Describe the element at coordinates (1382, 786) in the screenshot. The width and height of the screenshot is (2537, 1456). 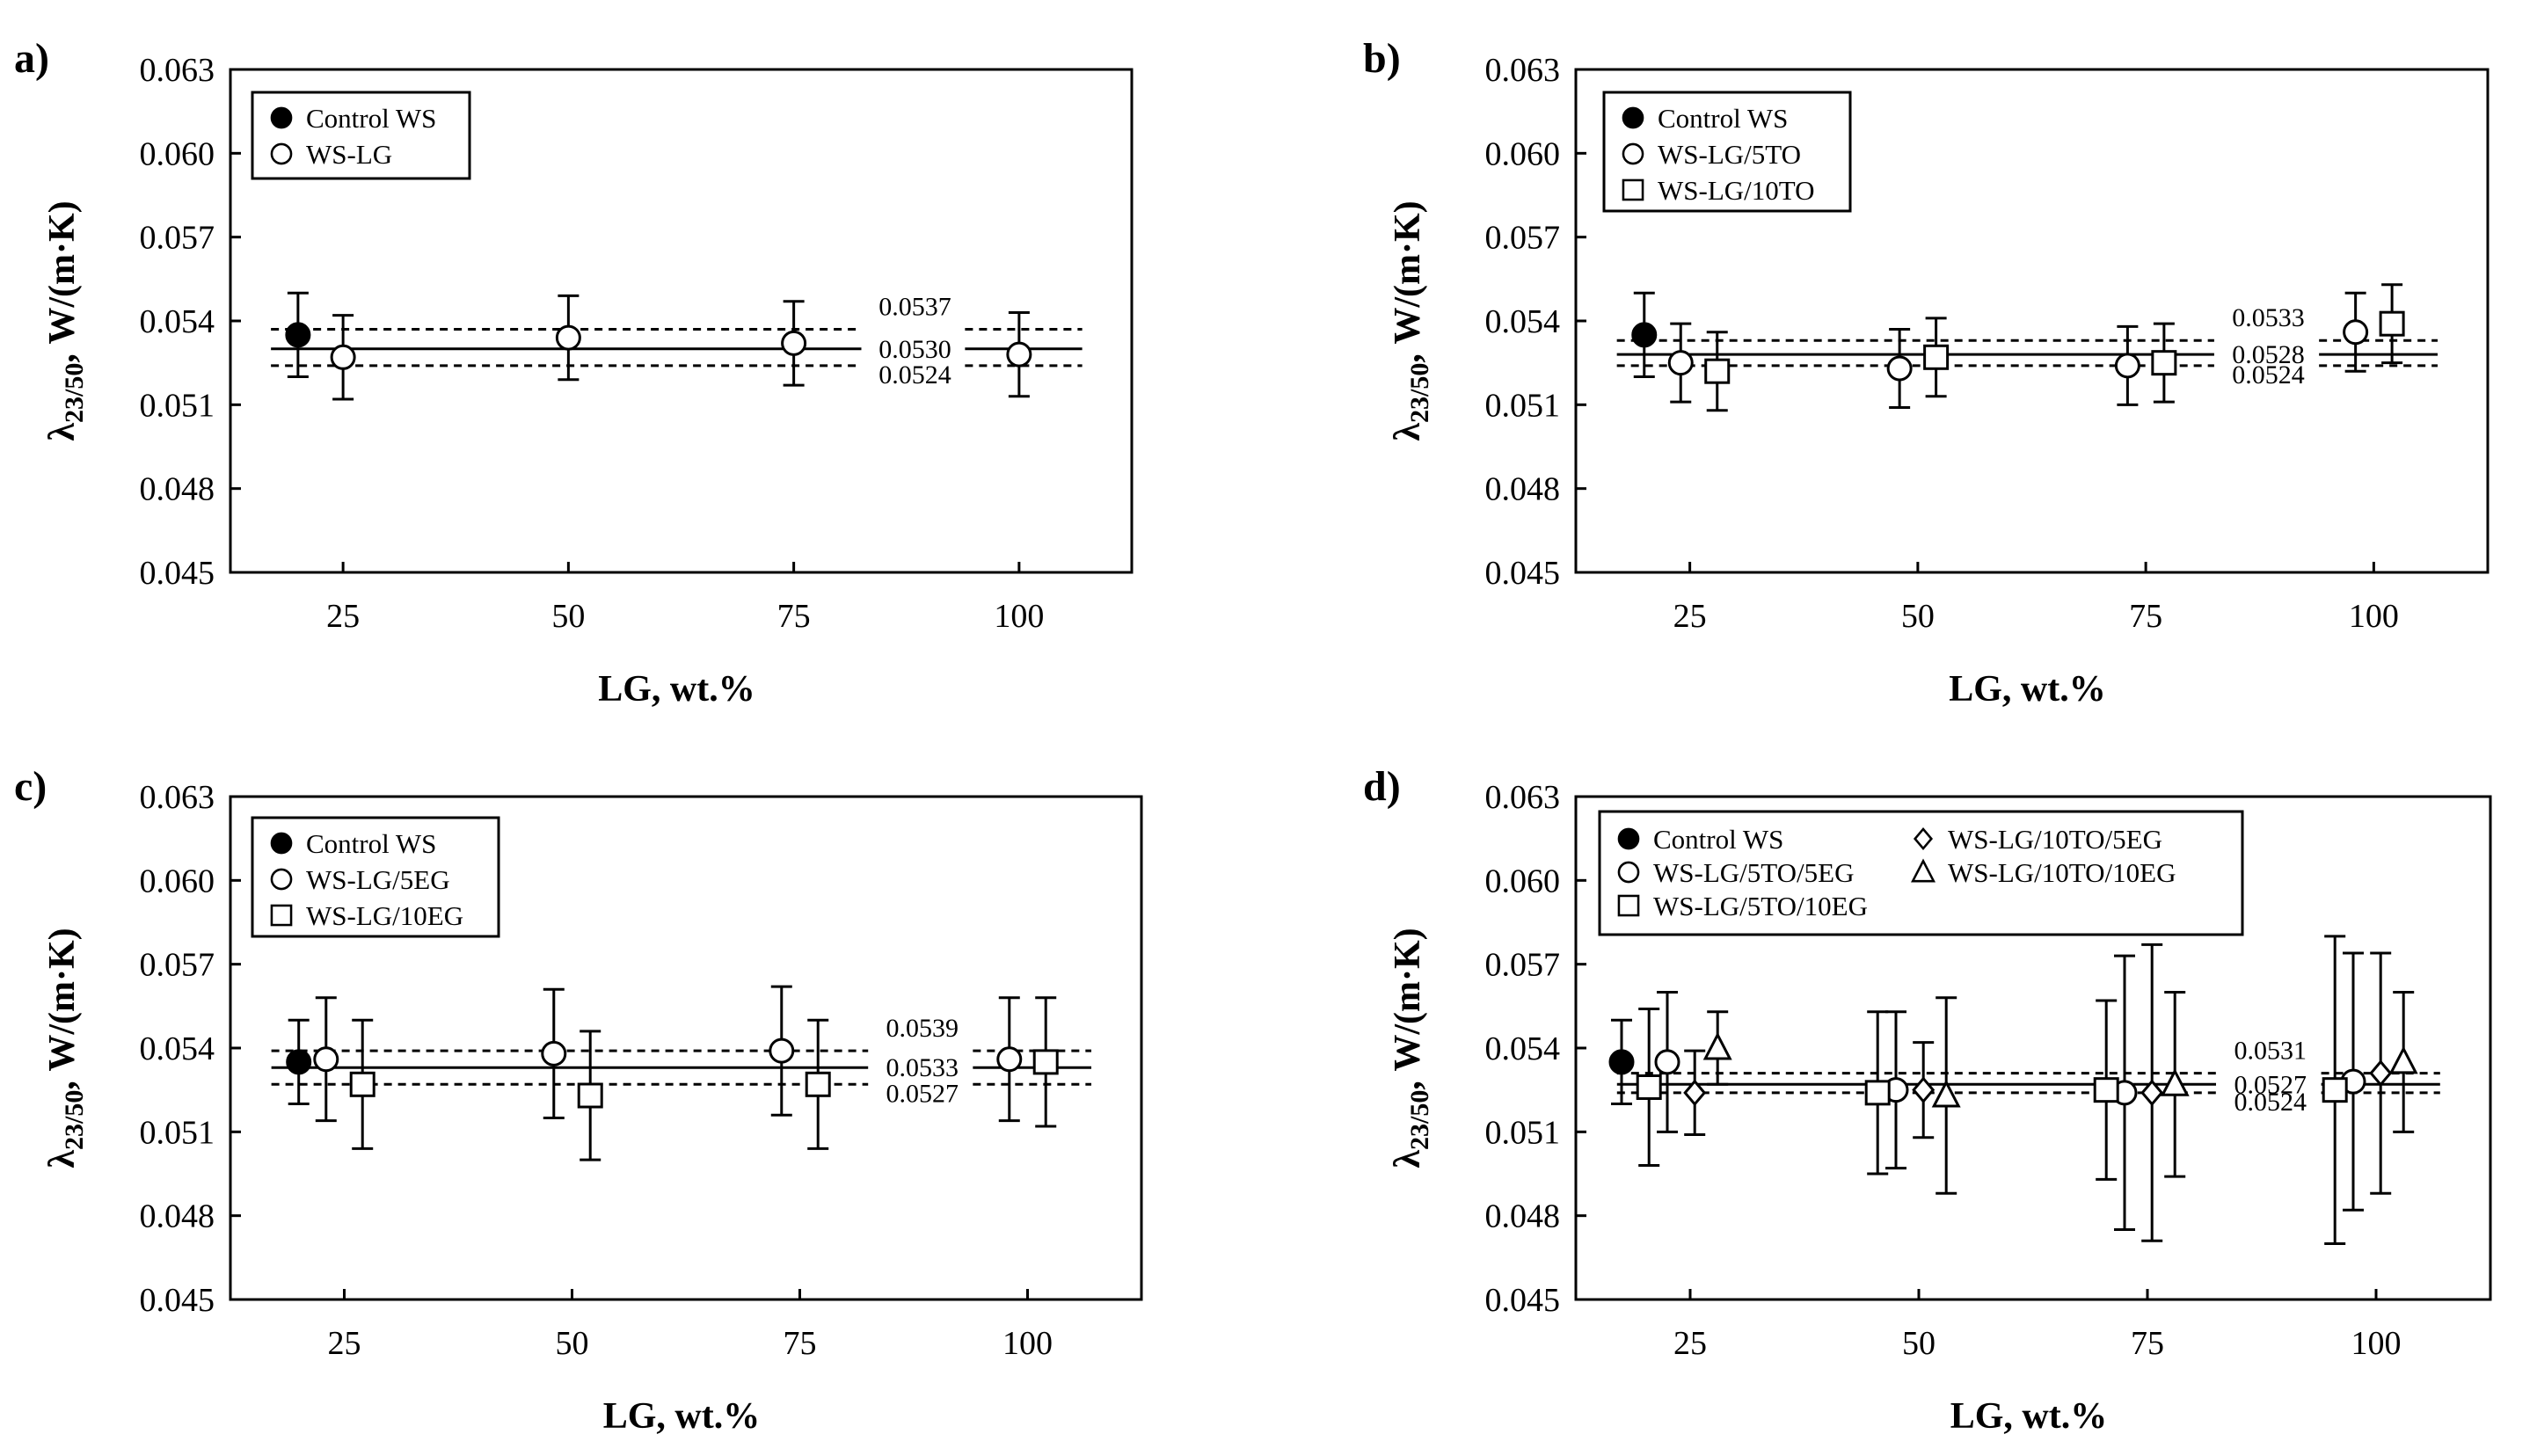
I see `panel-label: d)` at that location.